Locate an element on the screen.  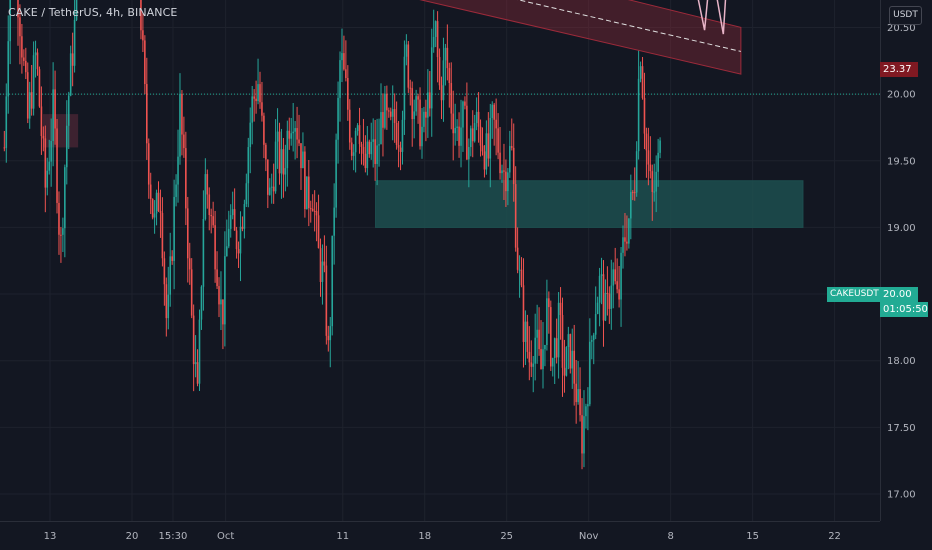
y-tick-label: 18.00 is located at coordinates (901, 361).